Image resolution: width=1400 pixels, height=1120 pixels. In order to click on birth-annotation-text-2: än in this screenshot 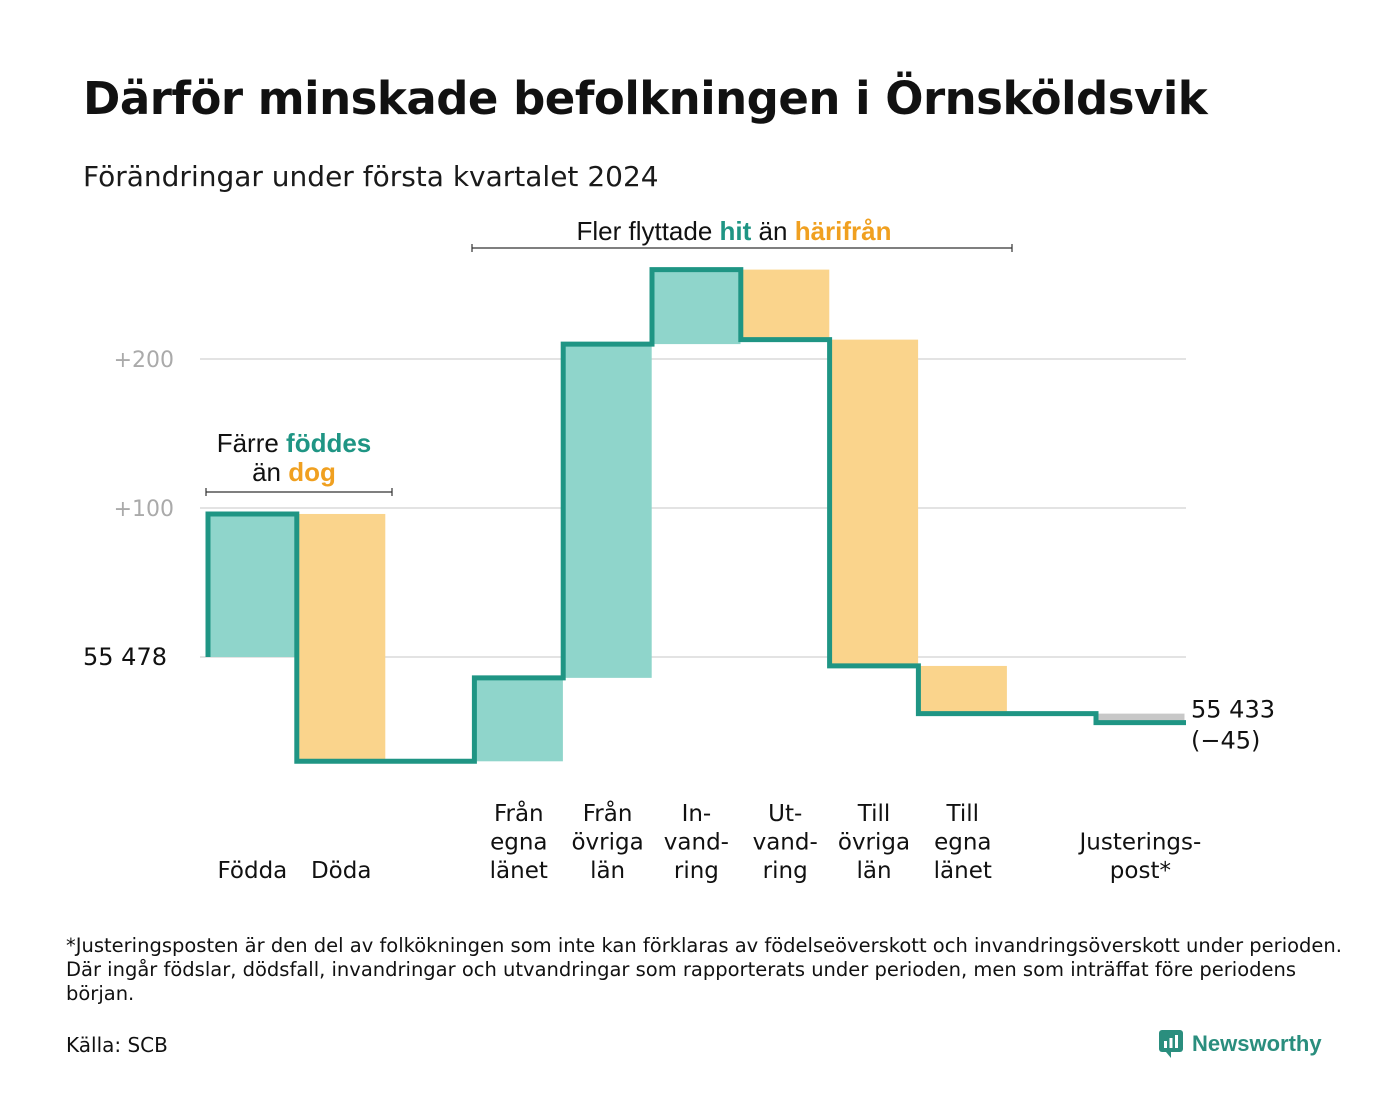, I will do `click(270, 472)`.